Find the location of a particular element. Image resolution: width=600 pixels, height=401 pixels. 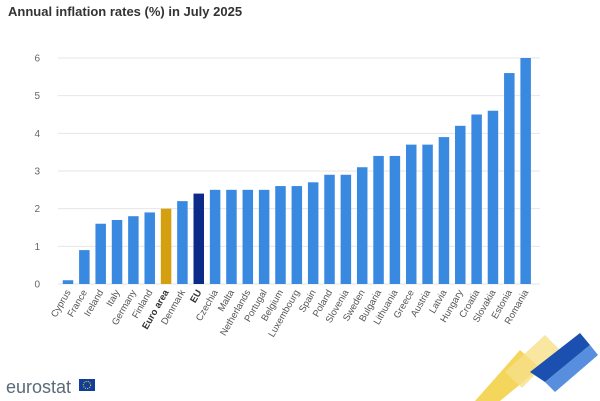

bar-greece is located at coordinates (411, 214).